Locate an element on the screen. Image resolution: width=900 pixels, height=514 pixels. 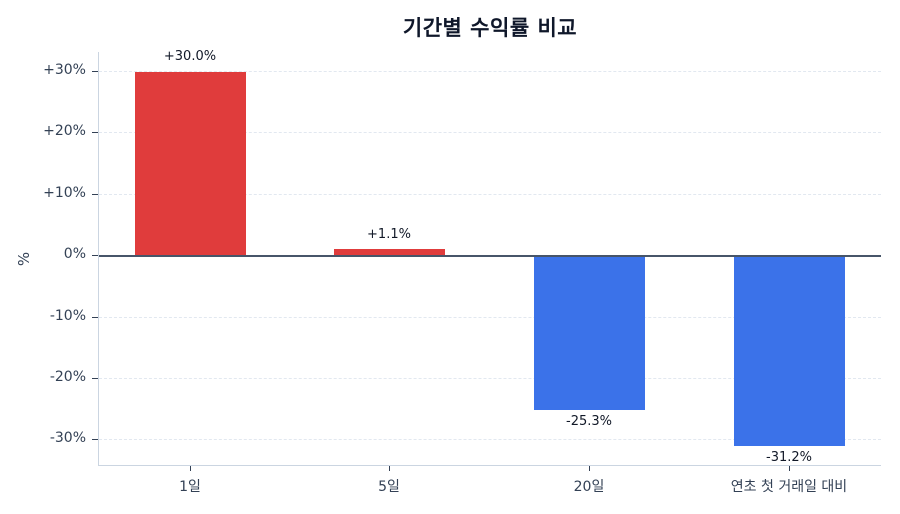
bar-5day is located at coordinates (389, 252).